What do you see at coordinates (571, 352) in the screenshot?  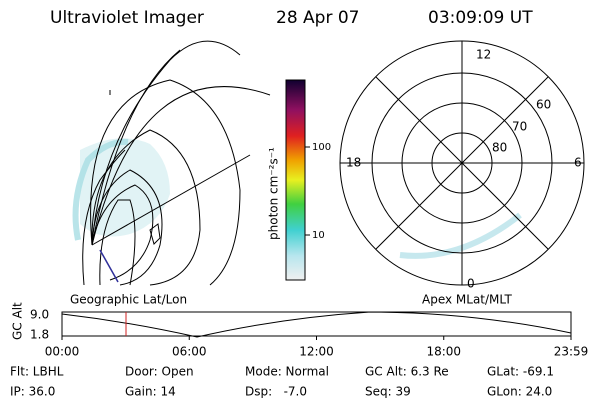 I see `x-tick-label: 23:59` at bounding box center [571, 352].